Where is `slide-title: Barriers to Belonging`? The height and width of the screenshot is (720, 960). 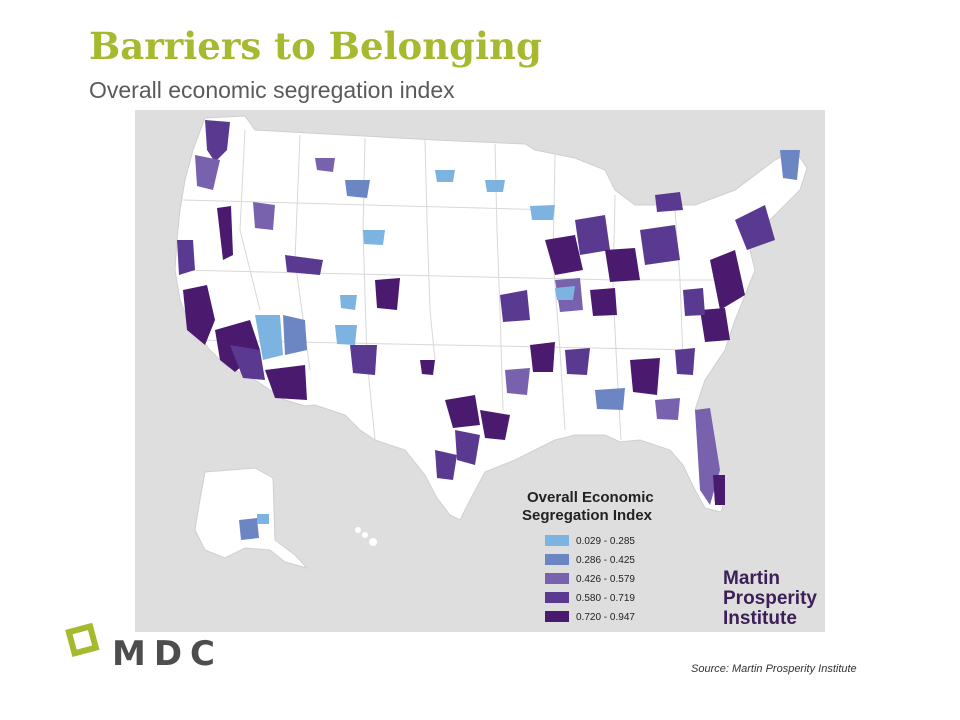 slide-title: Barriers to Belonging is located at coordinates (315, 46).